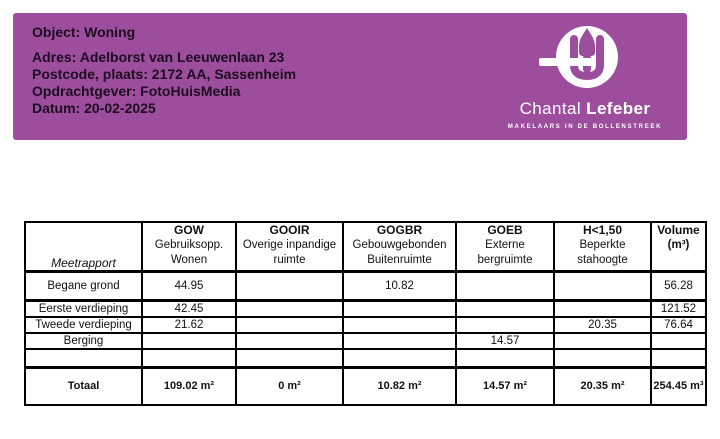 The width and height of the screenshot is (720, 439). I want to click on col-header-gooir: GOOIR Overige inpandige ruimte, so click(289, 247).